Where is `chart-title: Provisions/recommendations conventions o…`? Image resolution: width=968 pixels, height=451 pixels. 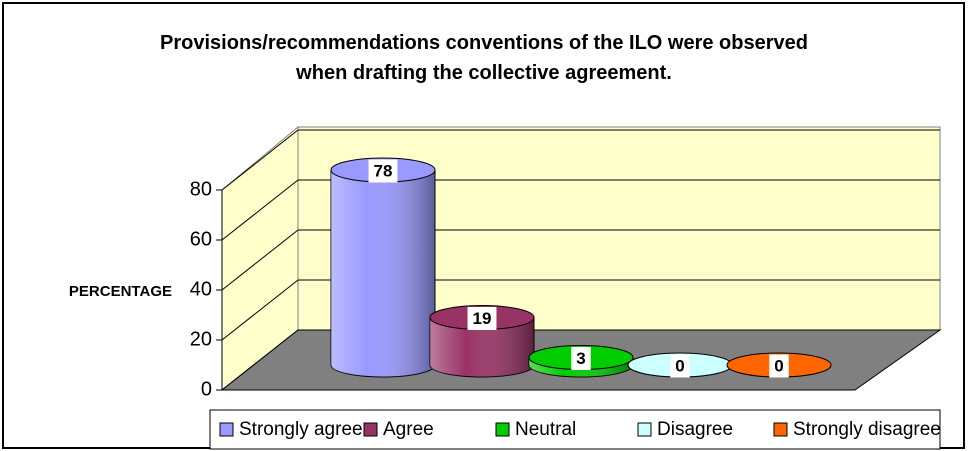
chart-title: Provisions/recommendations conventions o… is located at coordinates (484, 58).